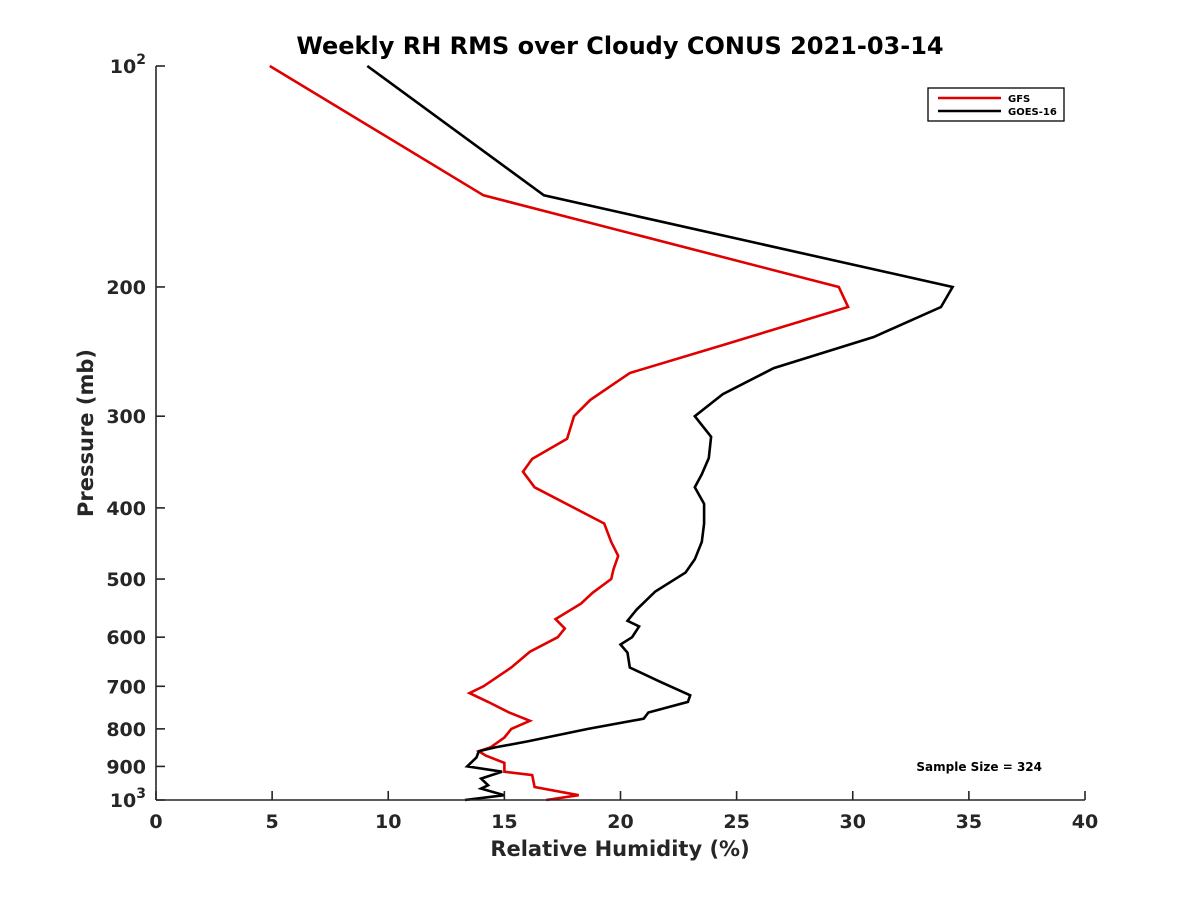 This screenshot has width=1200, height=900. What do you see at coordinates (126, 687) in the screenshot?
I see `y-tick-label: 700` at bounding box center [126, 687].